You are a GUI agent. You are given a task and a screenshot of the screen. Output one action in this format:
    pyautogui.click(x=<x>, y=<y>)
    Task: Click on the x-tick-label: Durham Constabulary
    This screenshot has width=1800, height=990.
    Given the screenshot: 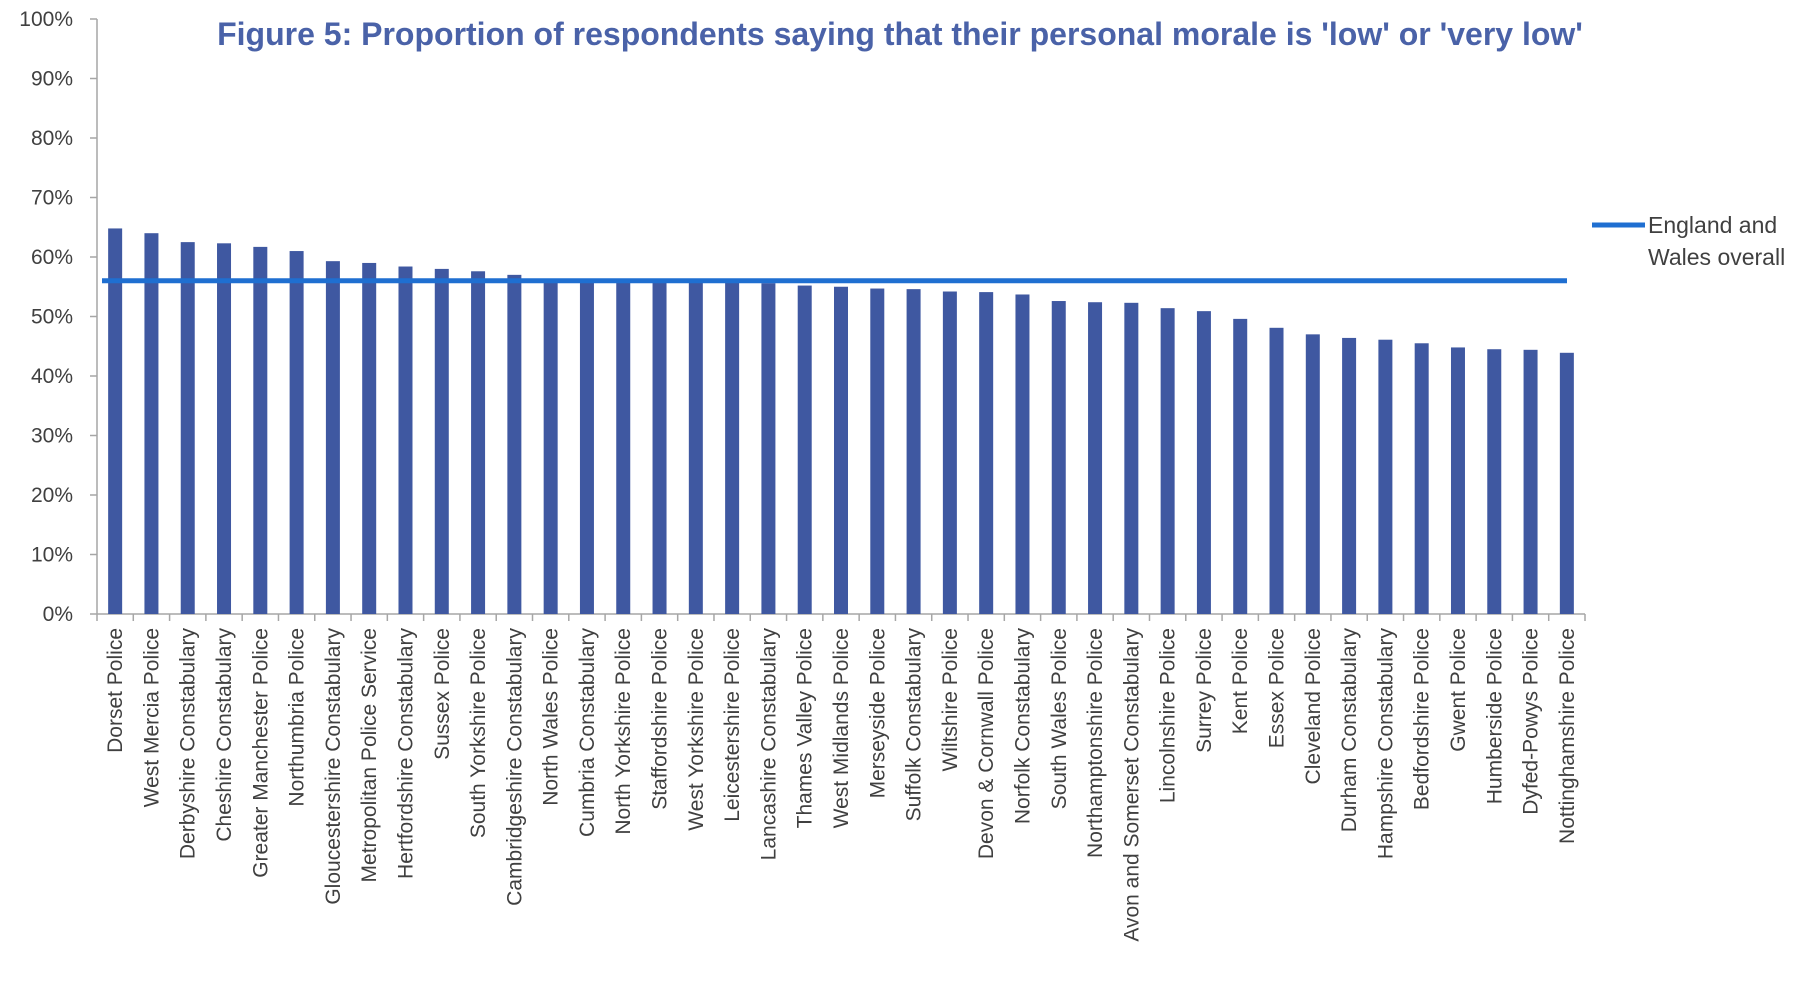 What is the action you would take?
    pyautogui.click(x=1349, y=730)
    